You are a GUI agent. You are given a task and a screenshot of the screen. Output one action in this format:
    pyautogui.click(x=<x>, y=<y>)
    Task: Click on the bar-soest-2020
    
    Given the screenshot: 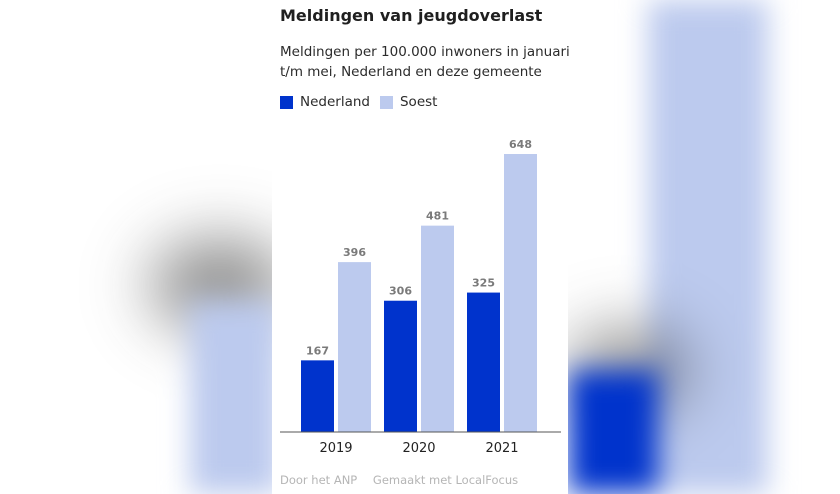 What is the action you would take?
    pyautogui.click(x=437, y=328)
    